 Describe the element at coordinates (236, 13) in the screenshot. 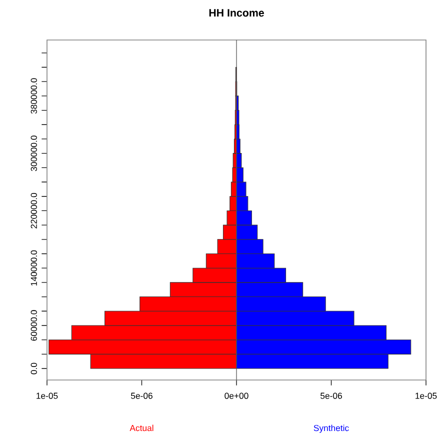

I see `chart-title: HH Income` at that location.